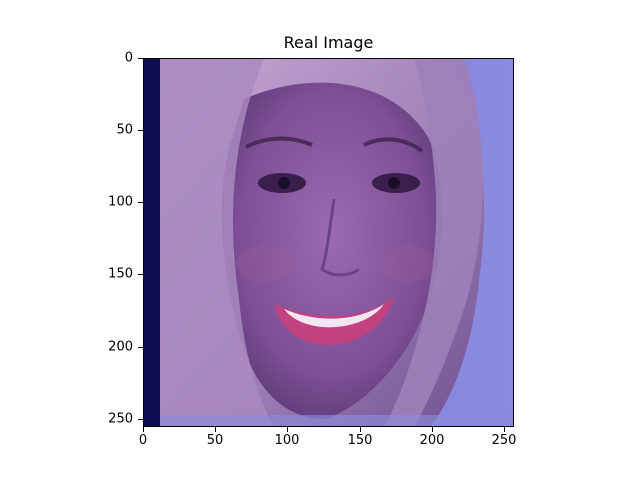 The image size is (640, 480). I want to click on y-tick-label: 250, so click(120, 419).